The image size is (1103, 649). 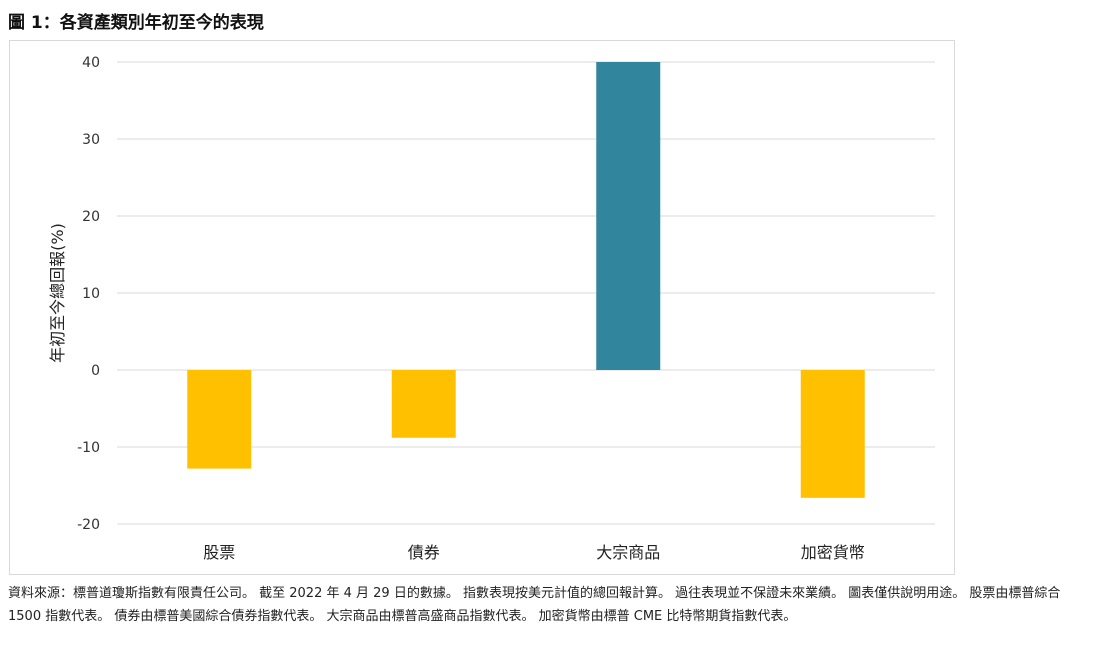 What do you see at coordinates (136, 23) in the screenshot?
I see `figure-title: 圖 1：各資產類別年初至今的表現` at bounding box center [136, 23].